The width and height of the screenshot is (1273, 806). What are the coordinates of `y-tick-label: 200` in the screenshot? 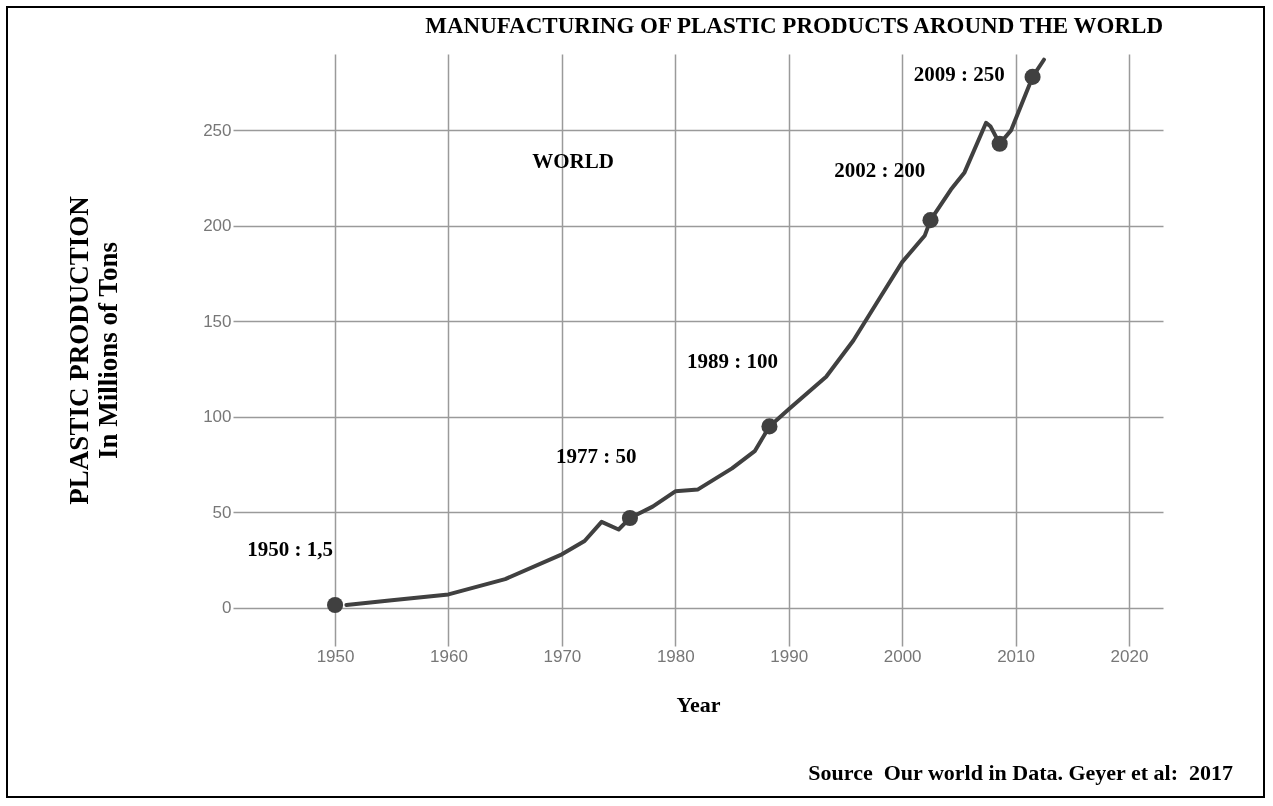 It's located at (217, 226).